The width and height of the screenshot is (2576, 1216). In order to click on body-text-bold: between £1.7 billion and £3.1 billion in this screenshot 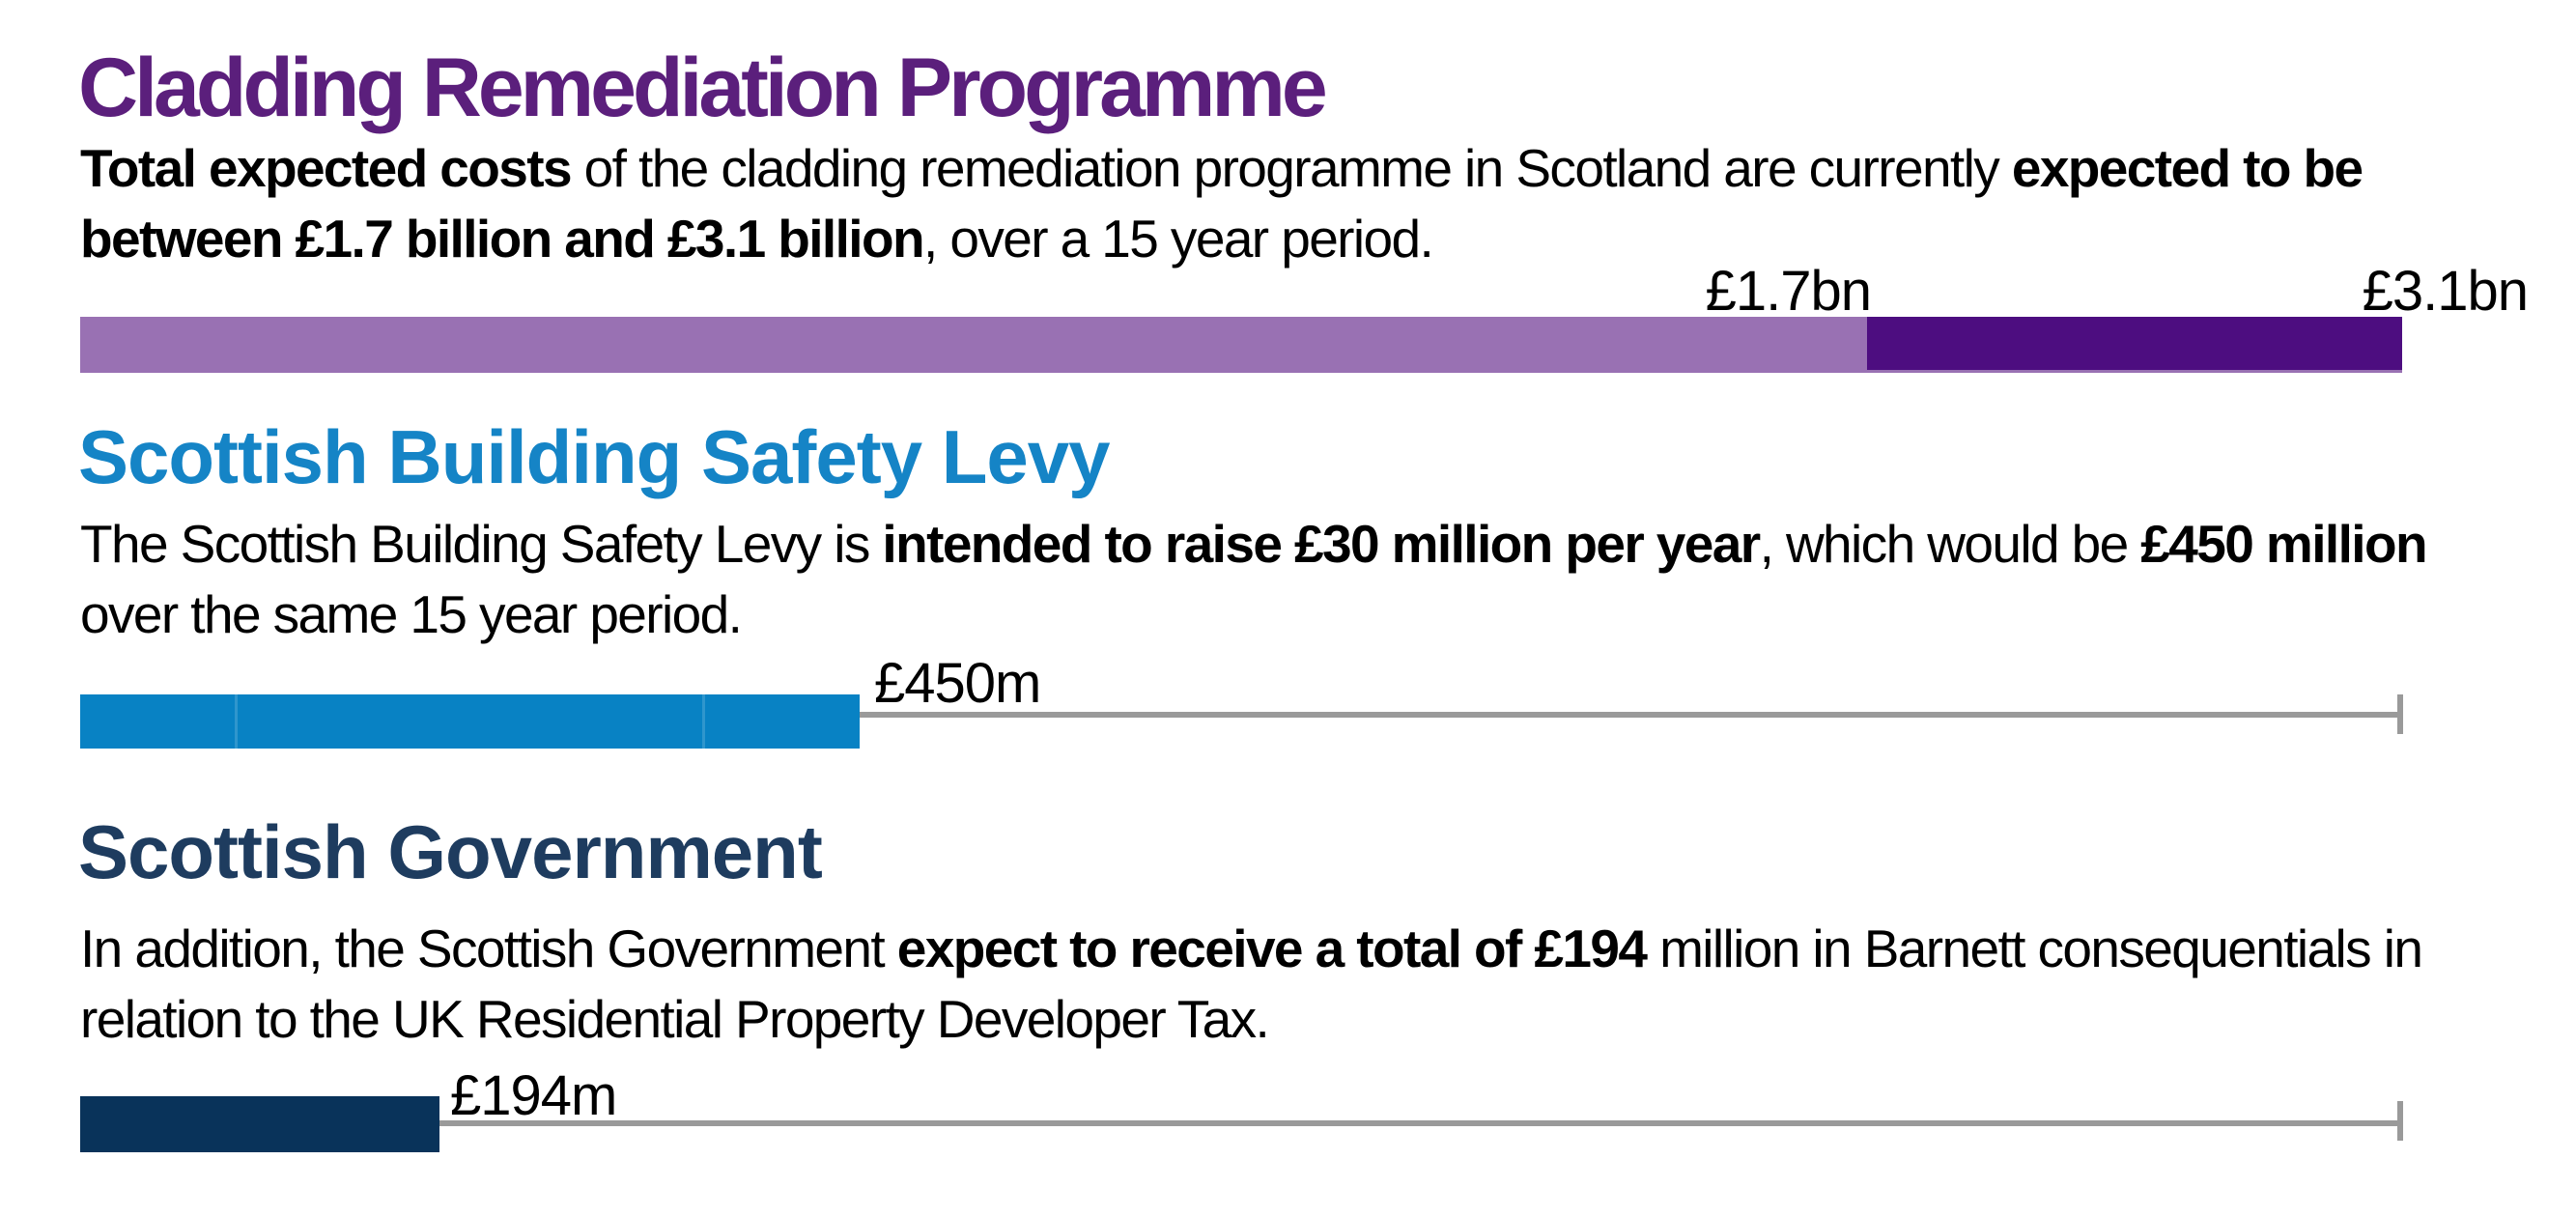, I will do `click(502, 239)`.